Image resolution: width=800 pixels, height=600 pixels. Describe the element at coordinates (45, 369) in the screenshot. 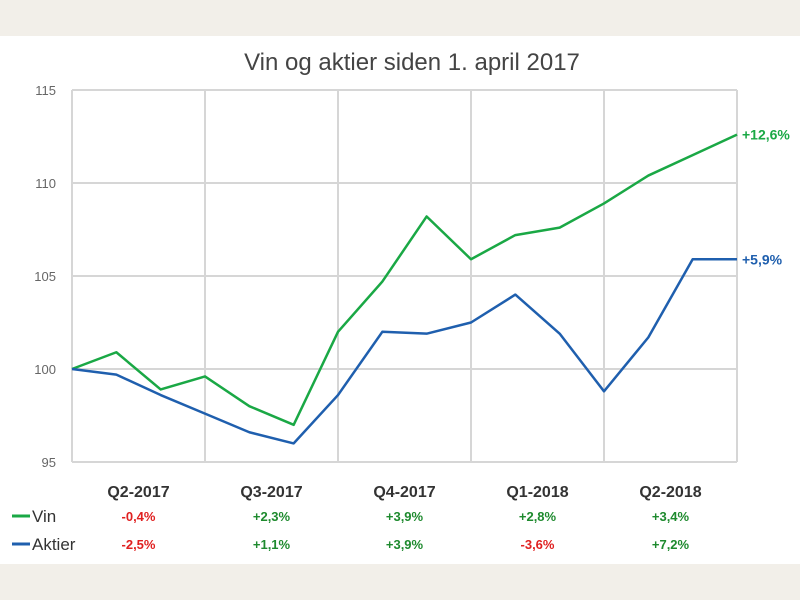

I see `y-tick-label: 100` at that location.